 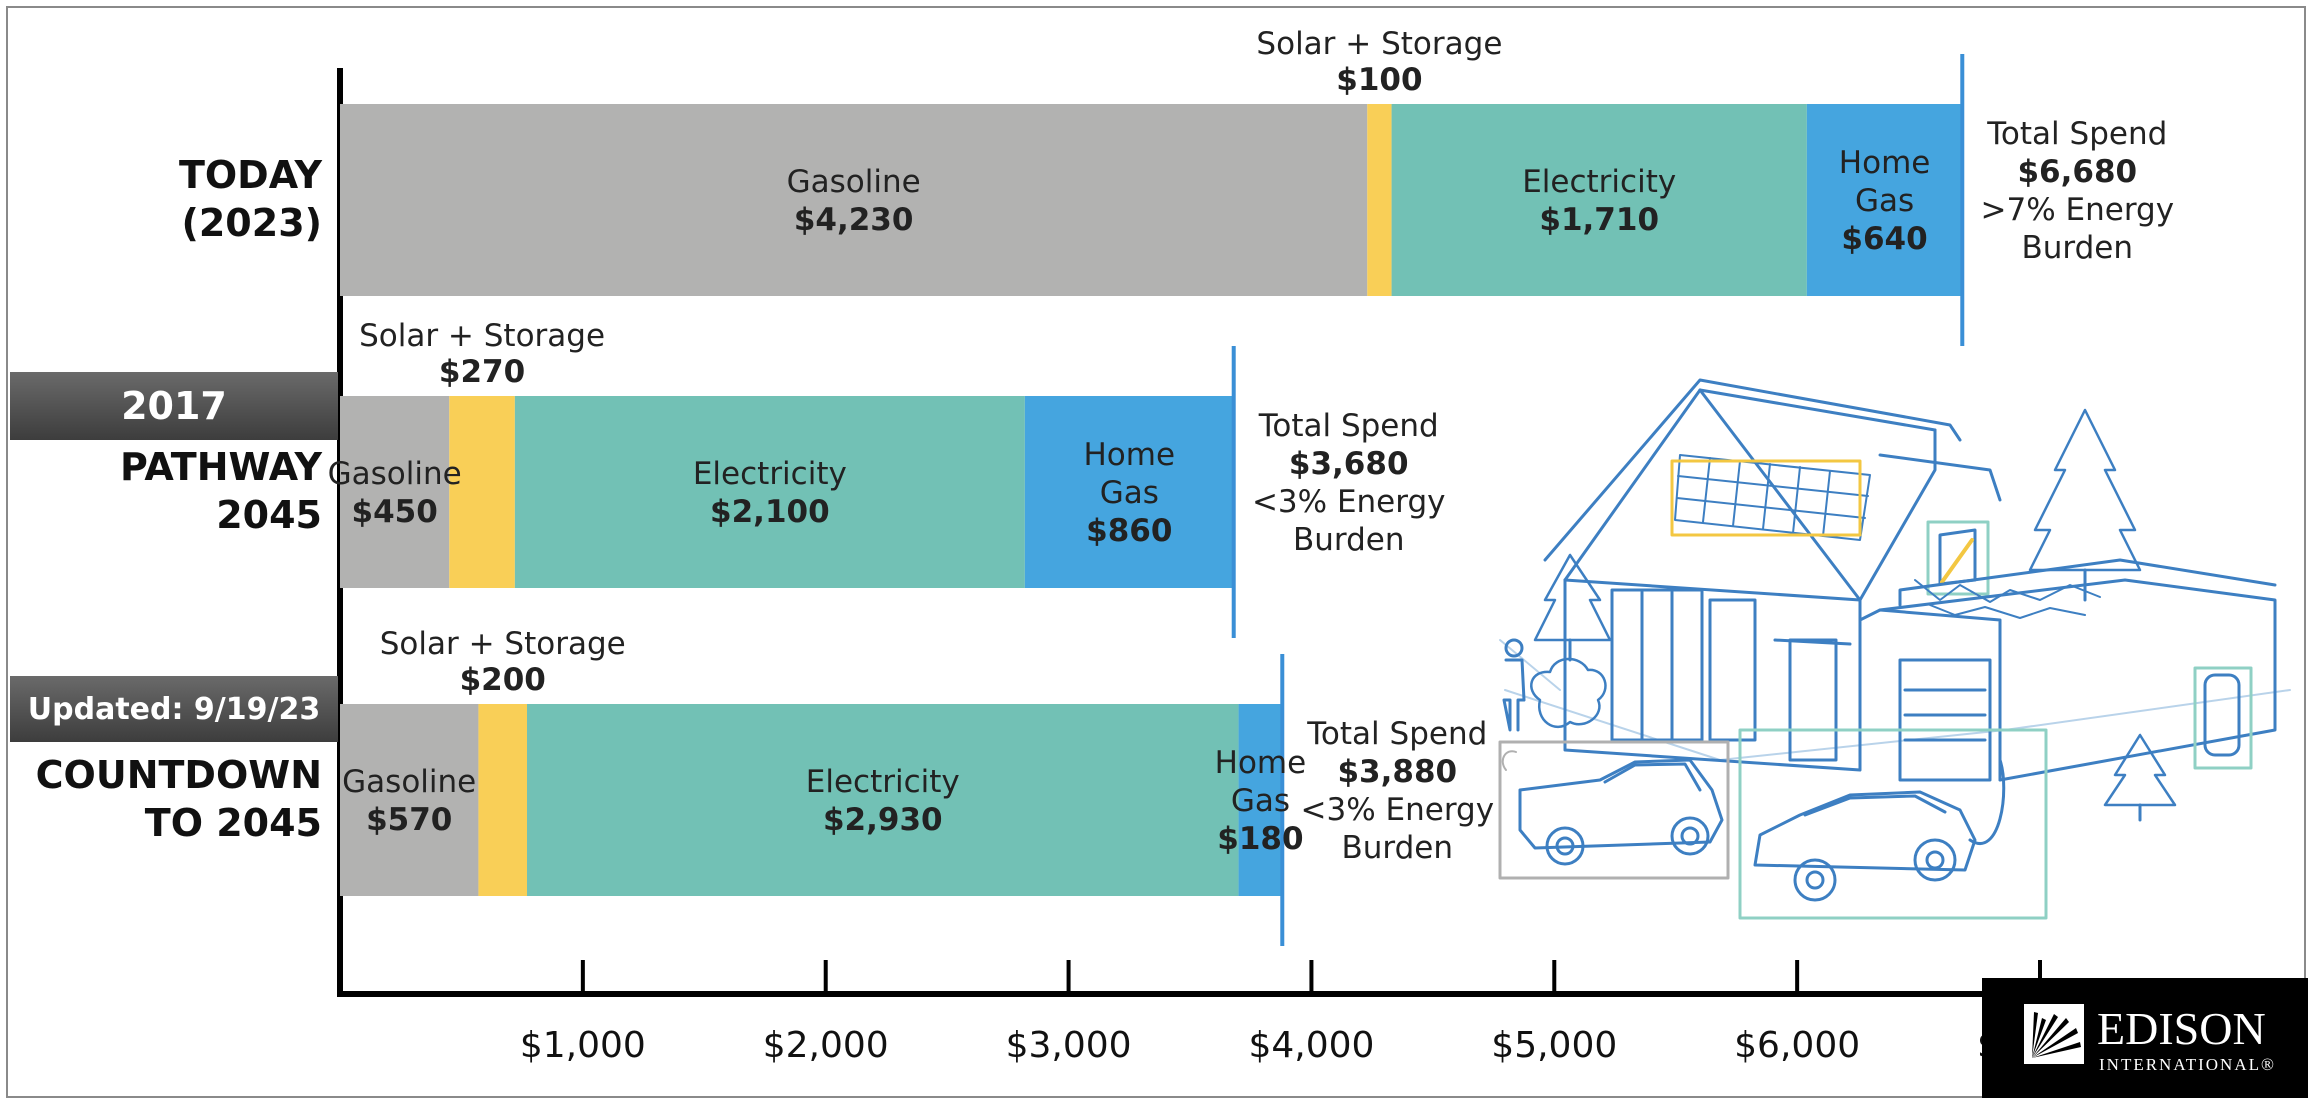 What do you see at coordinates (1397, 772) in the screenshot?
I see `total-spend-value: $3,880` at bounding box center [1397, 772].